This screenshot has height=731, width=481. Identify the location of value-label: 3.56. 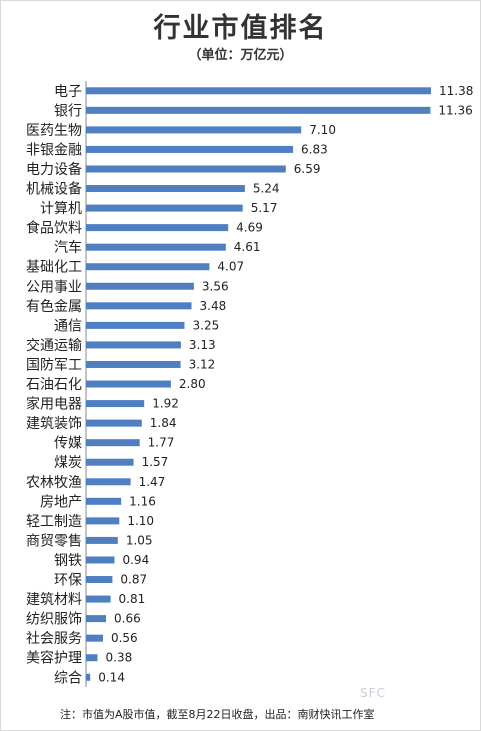
(215, 286).